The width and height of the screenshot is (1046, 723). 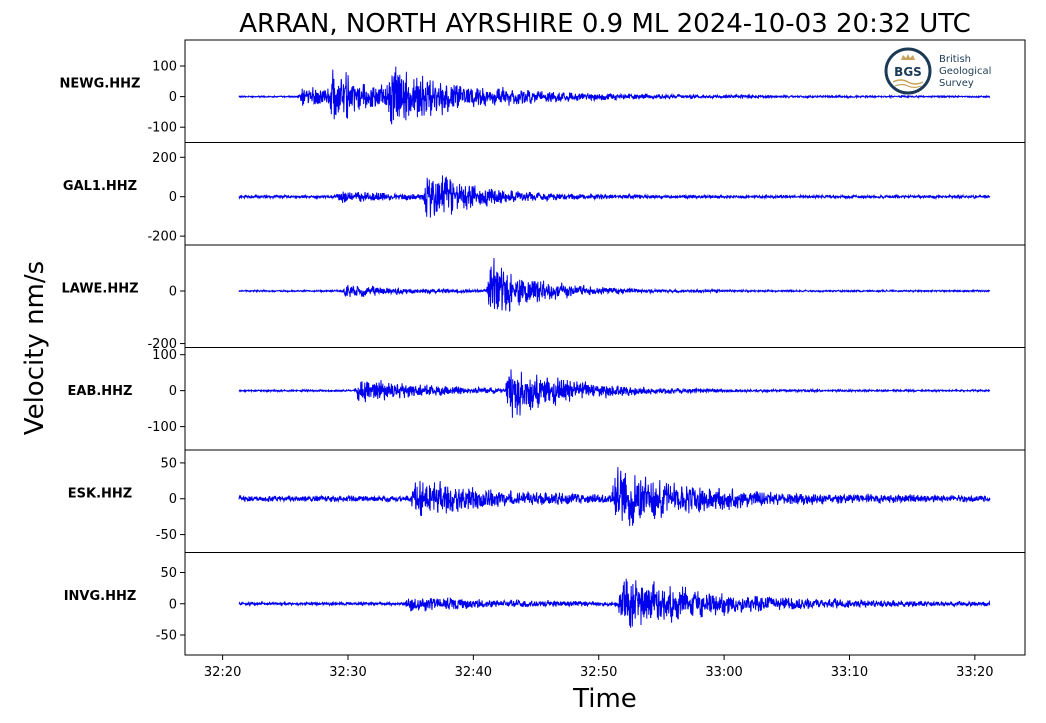 What do you see at coordinates (100, 391) in the screenshot?
I see `station-label: EAB.HHZ` at bounding box center [100, 391].